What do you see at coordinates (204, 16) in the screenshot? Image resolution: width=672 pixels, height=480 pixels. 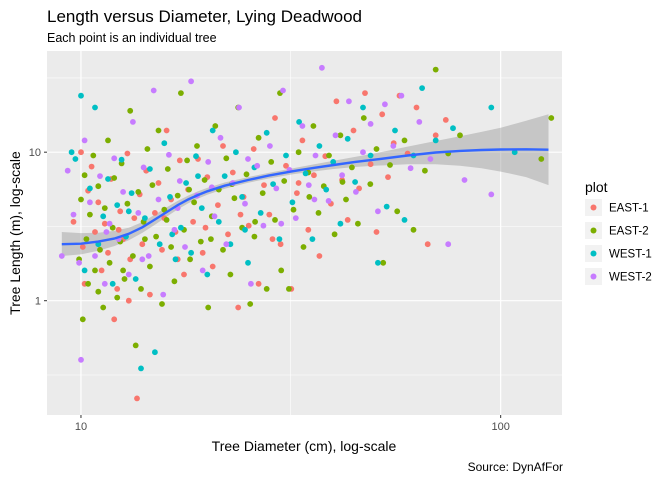 I see `chart-title: Length versus Diameter, Lying Deadwood` at bounding box center [204, 16].